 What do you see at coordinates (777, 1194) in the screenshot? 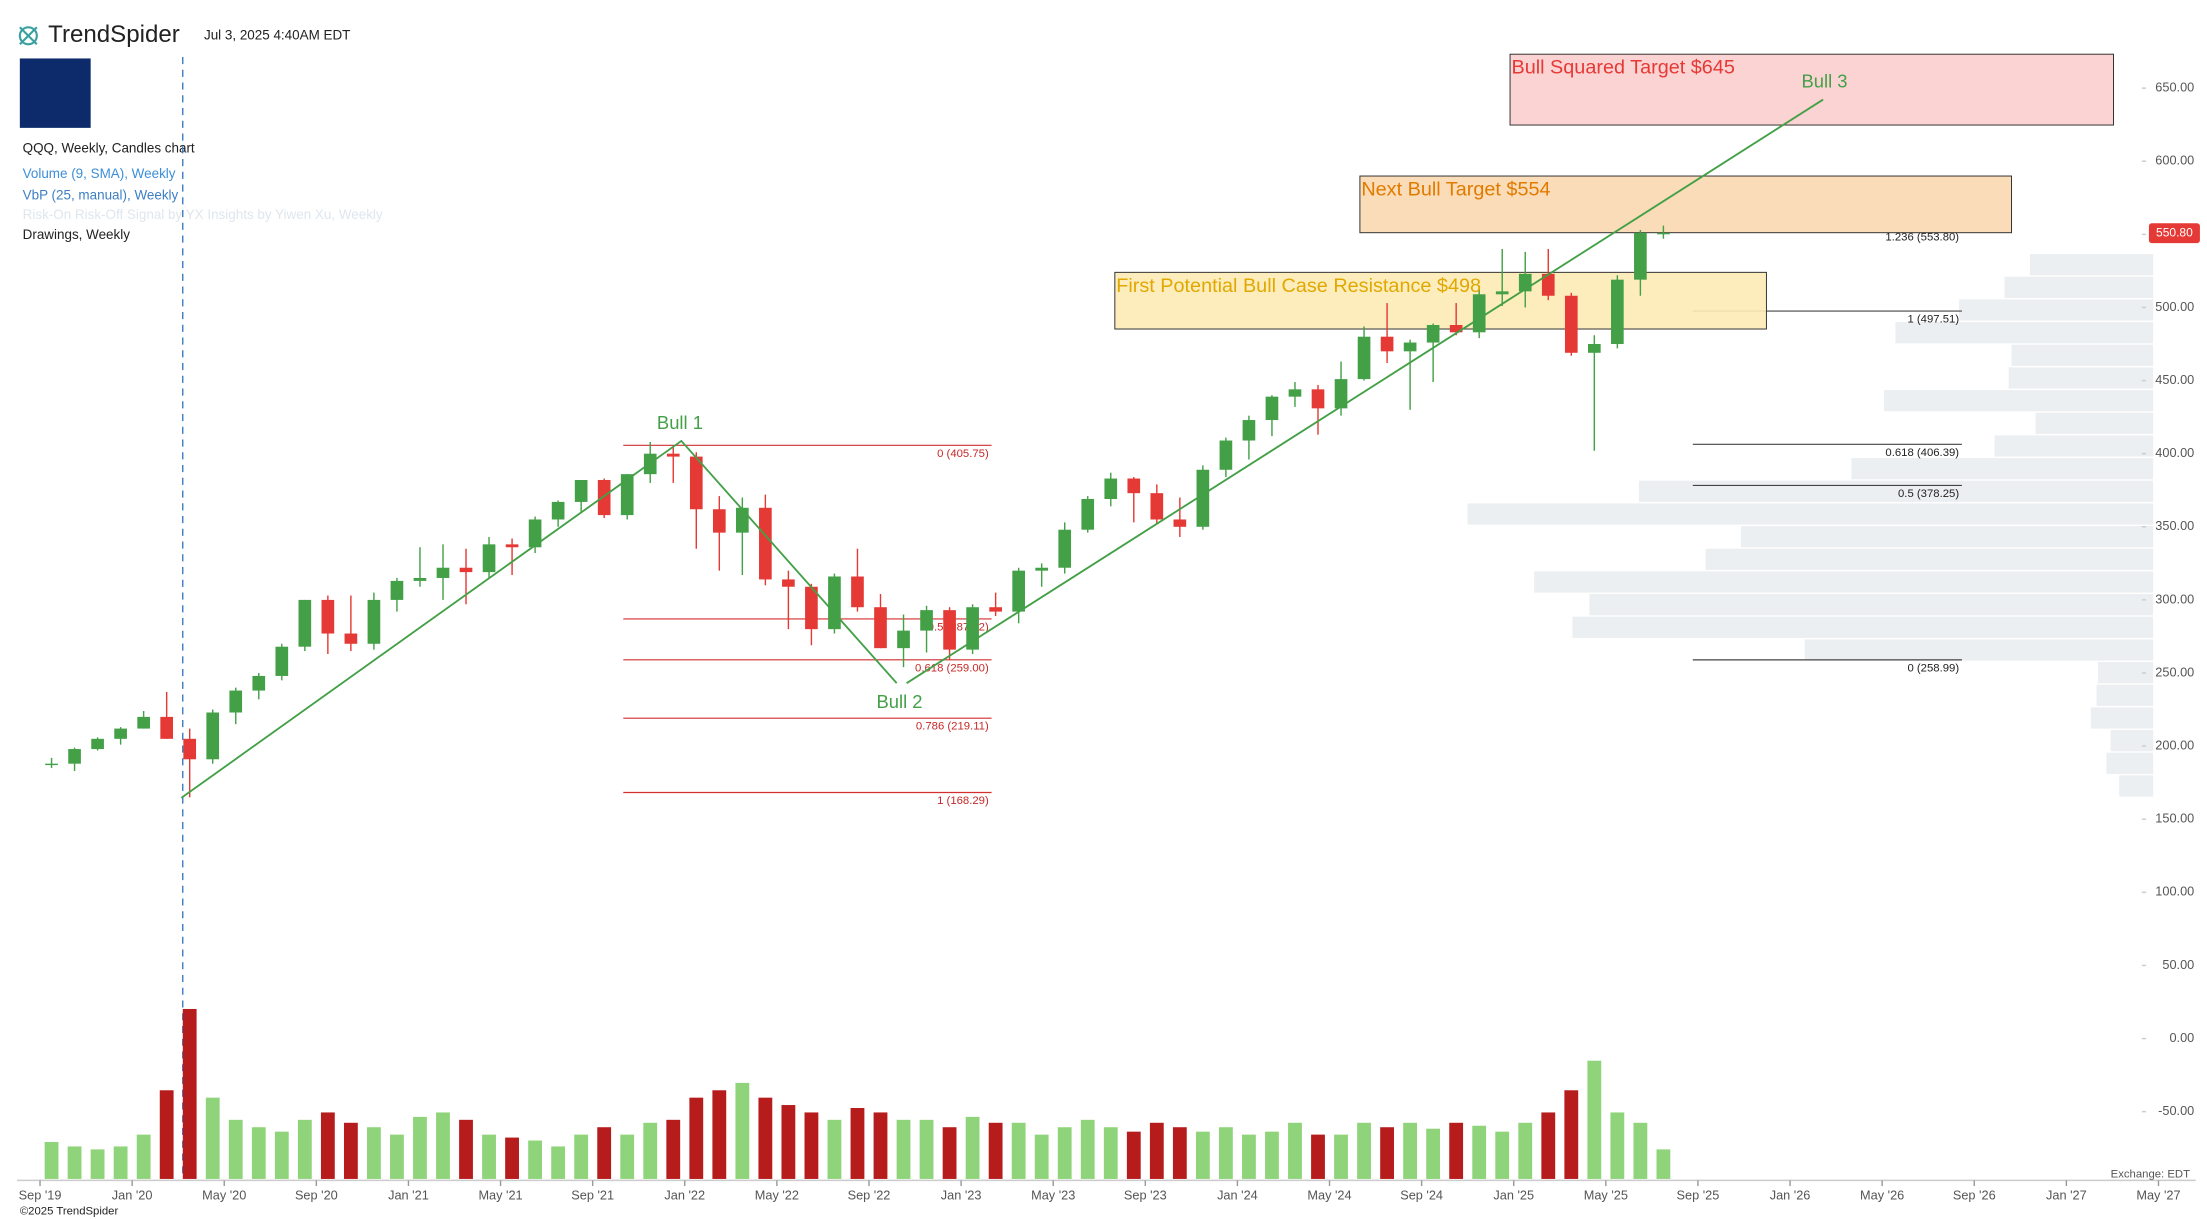
I see `x-tick-label: May '22` at bounding box center [777, 1194].